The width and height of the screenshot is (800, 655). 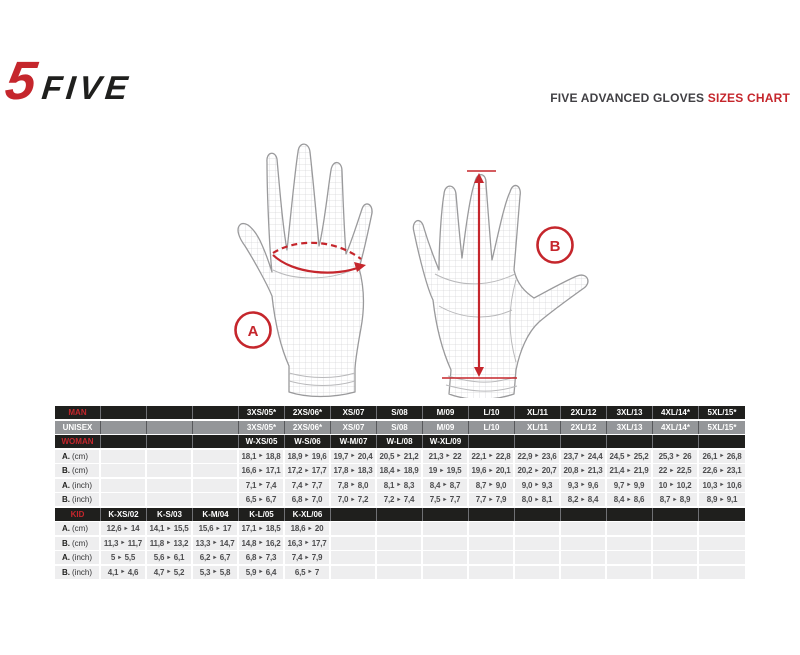 I want to click on range-min: 22,9, so click(x=525, y=456).